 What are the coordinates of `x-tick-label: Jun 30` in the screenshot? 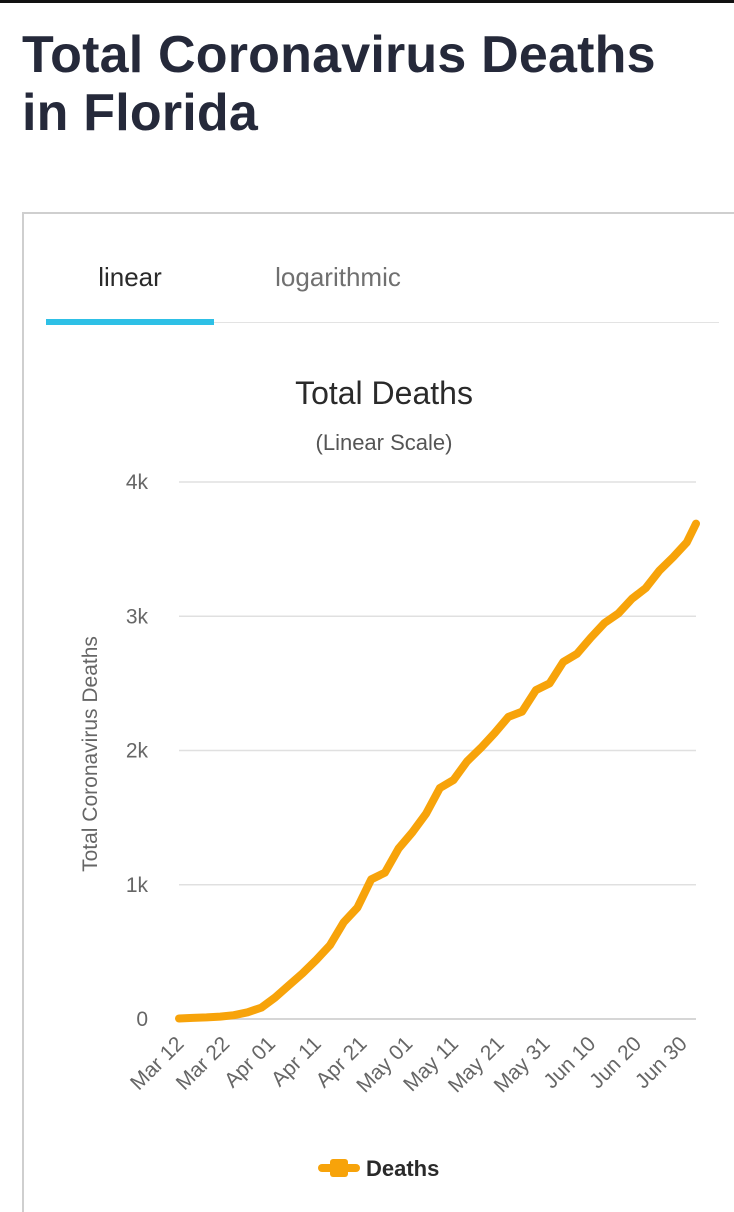 It's located at (661, 1062).